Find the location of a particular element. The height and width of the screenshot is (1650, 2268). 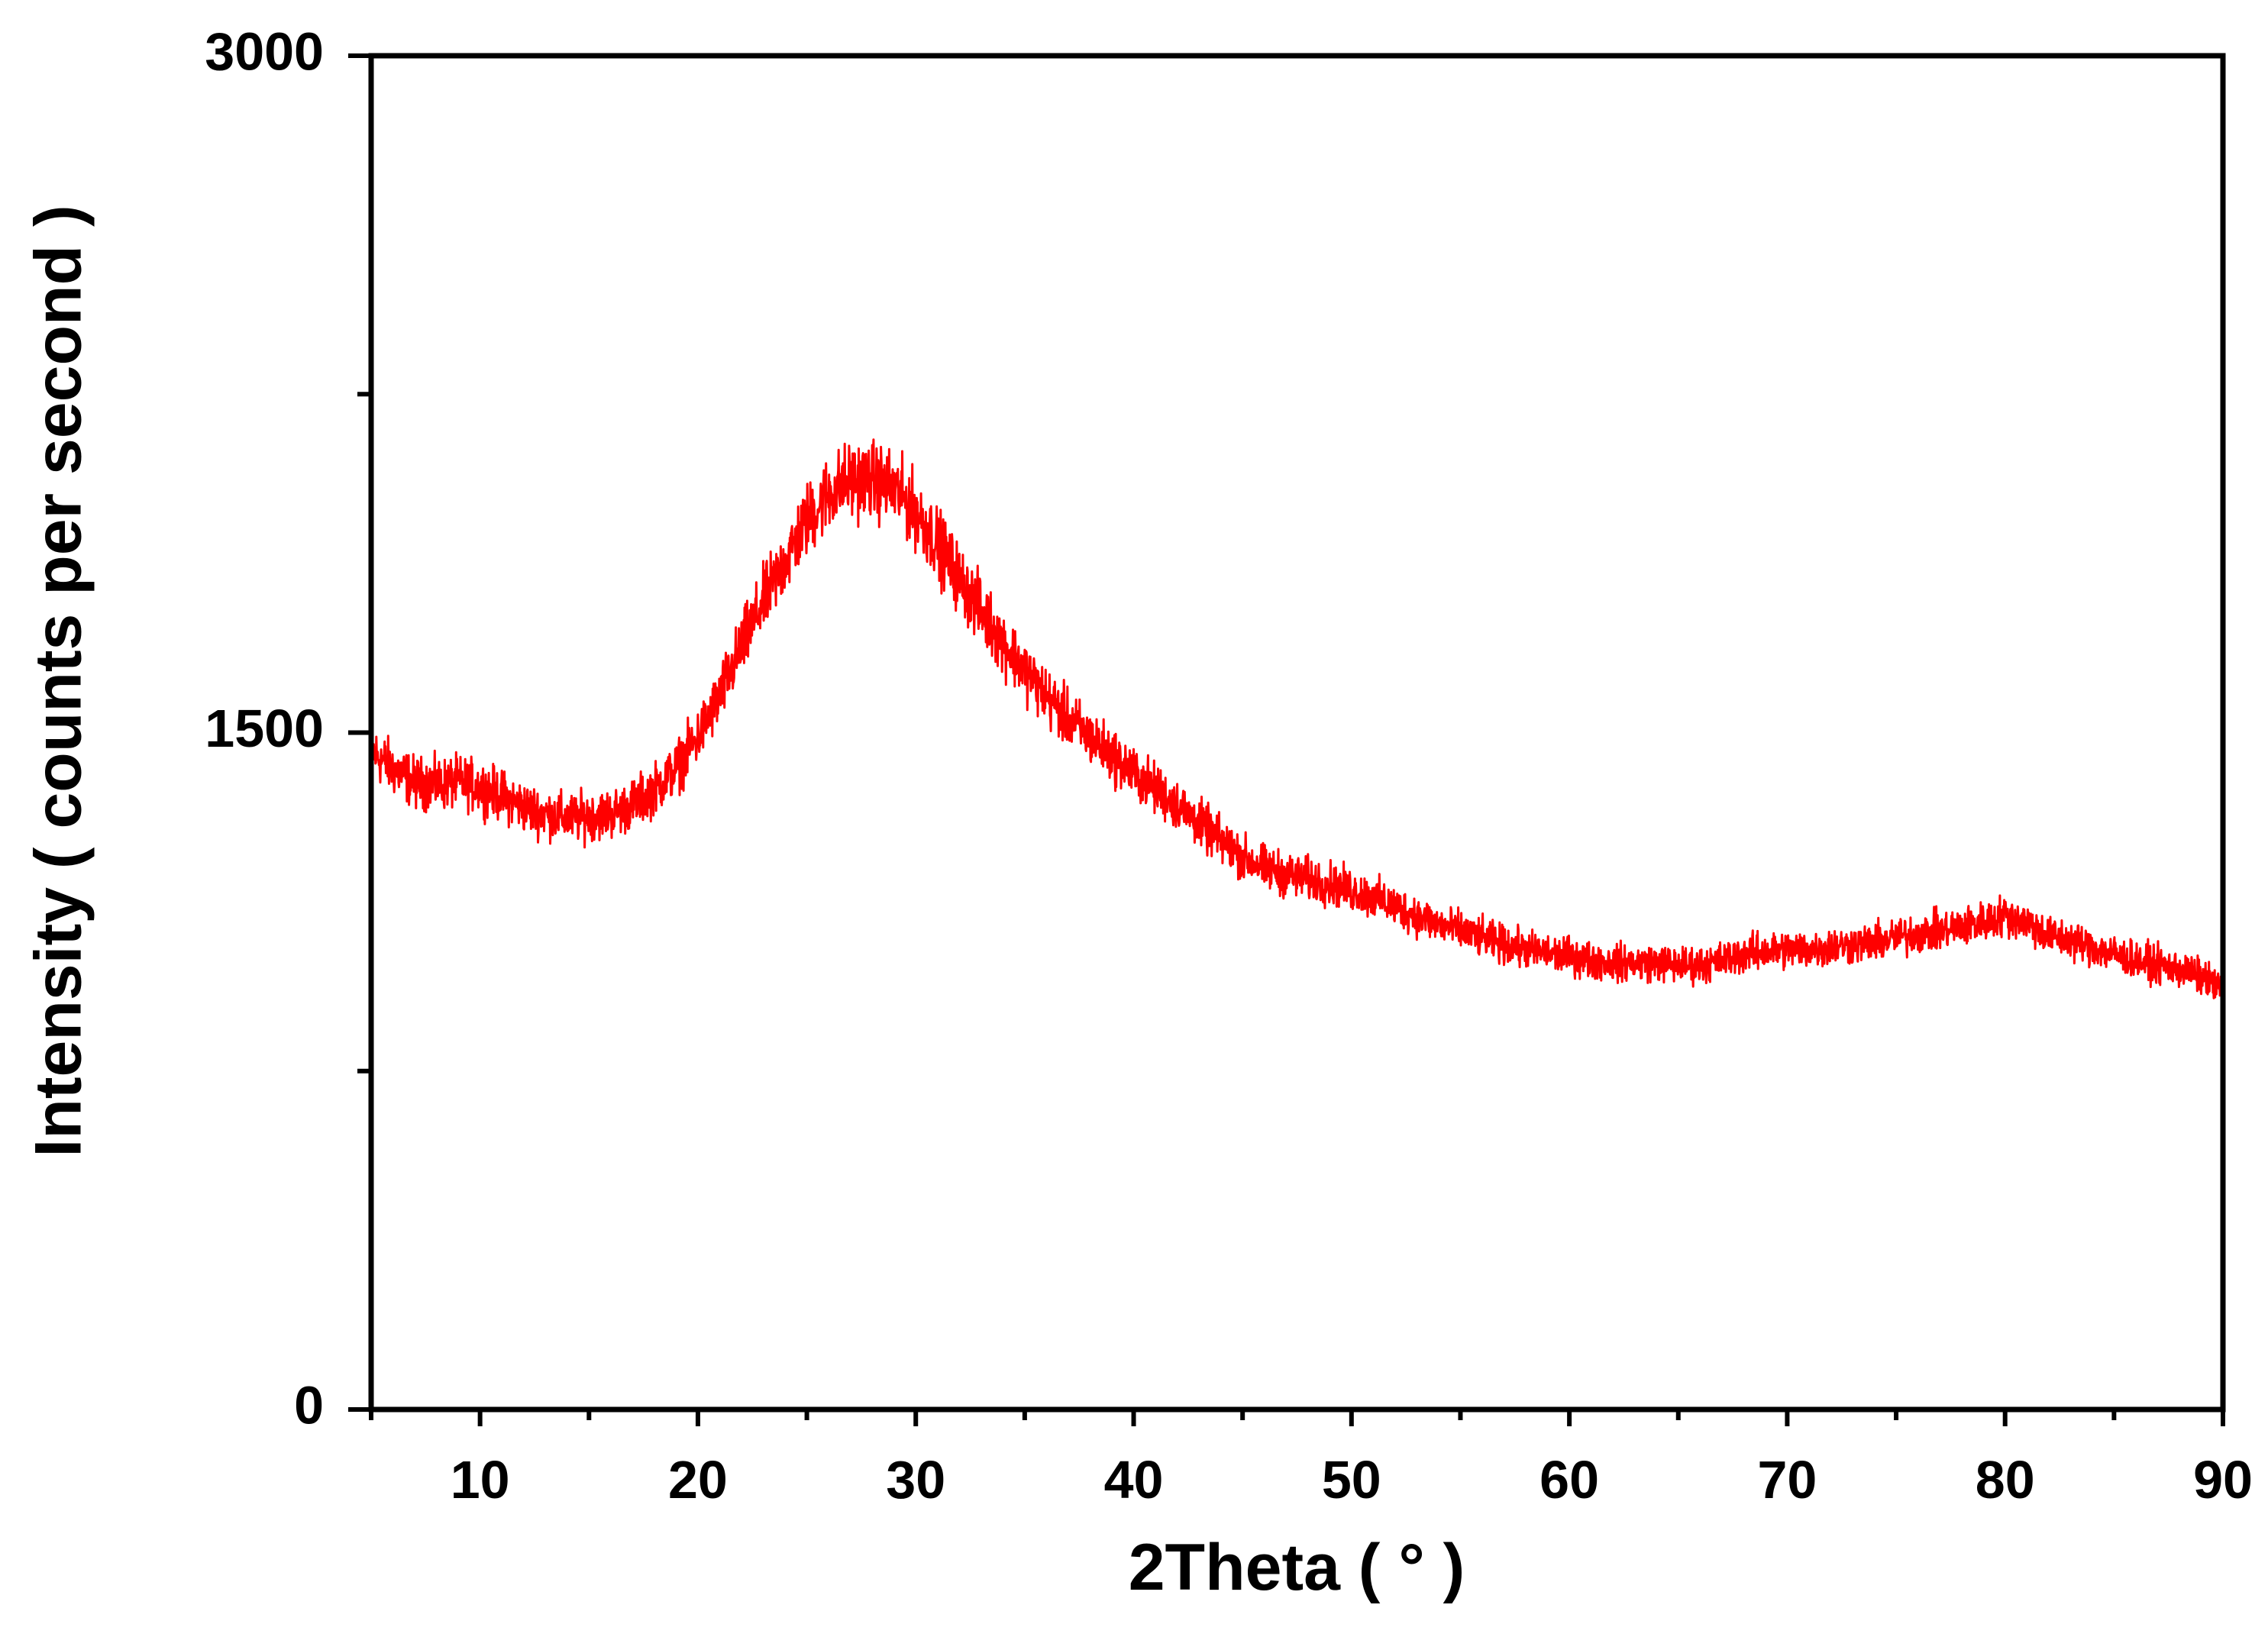

x-tick-label: 90 is located at coordinates (2223, 1480).